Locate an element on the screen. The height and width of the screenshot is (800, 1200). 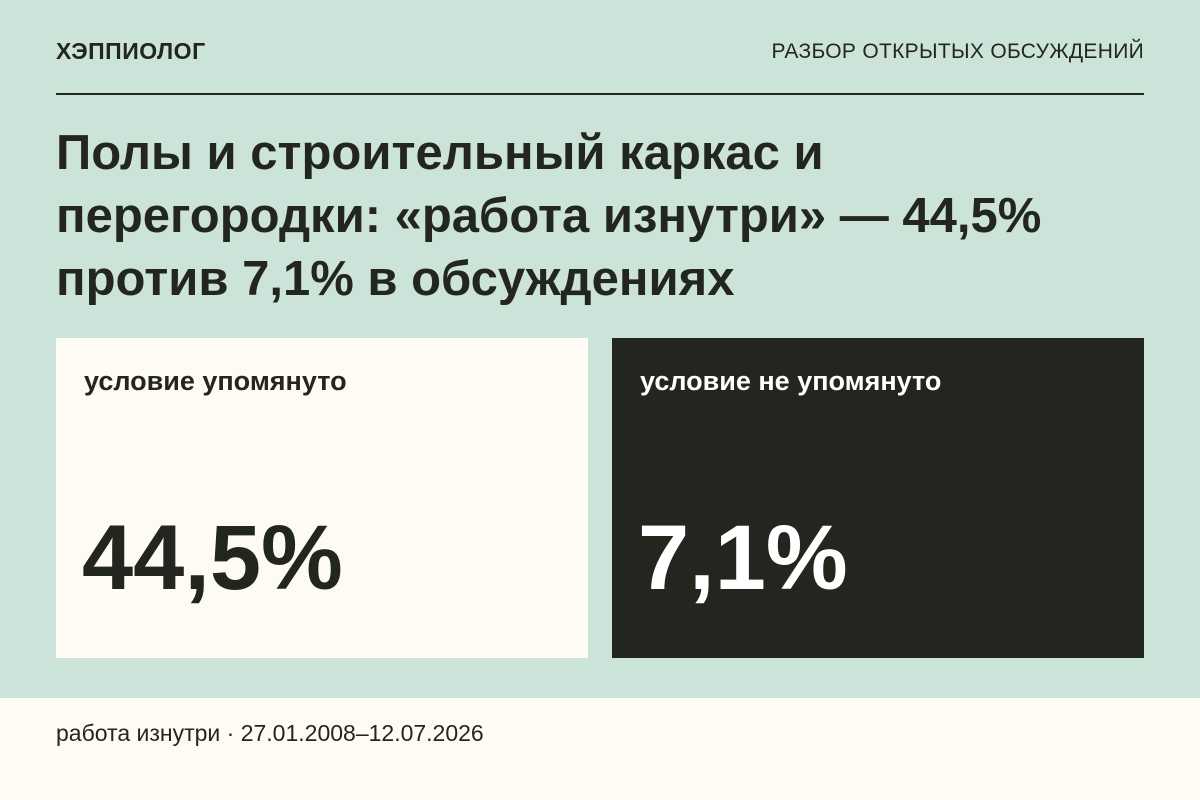
stat-card-label: условие упомянуто is located at coordinates (215, 381).